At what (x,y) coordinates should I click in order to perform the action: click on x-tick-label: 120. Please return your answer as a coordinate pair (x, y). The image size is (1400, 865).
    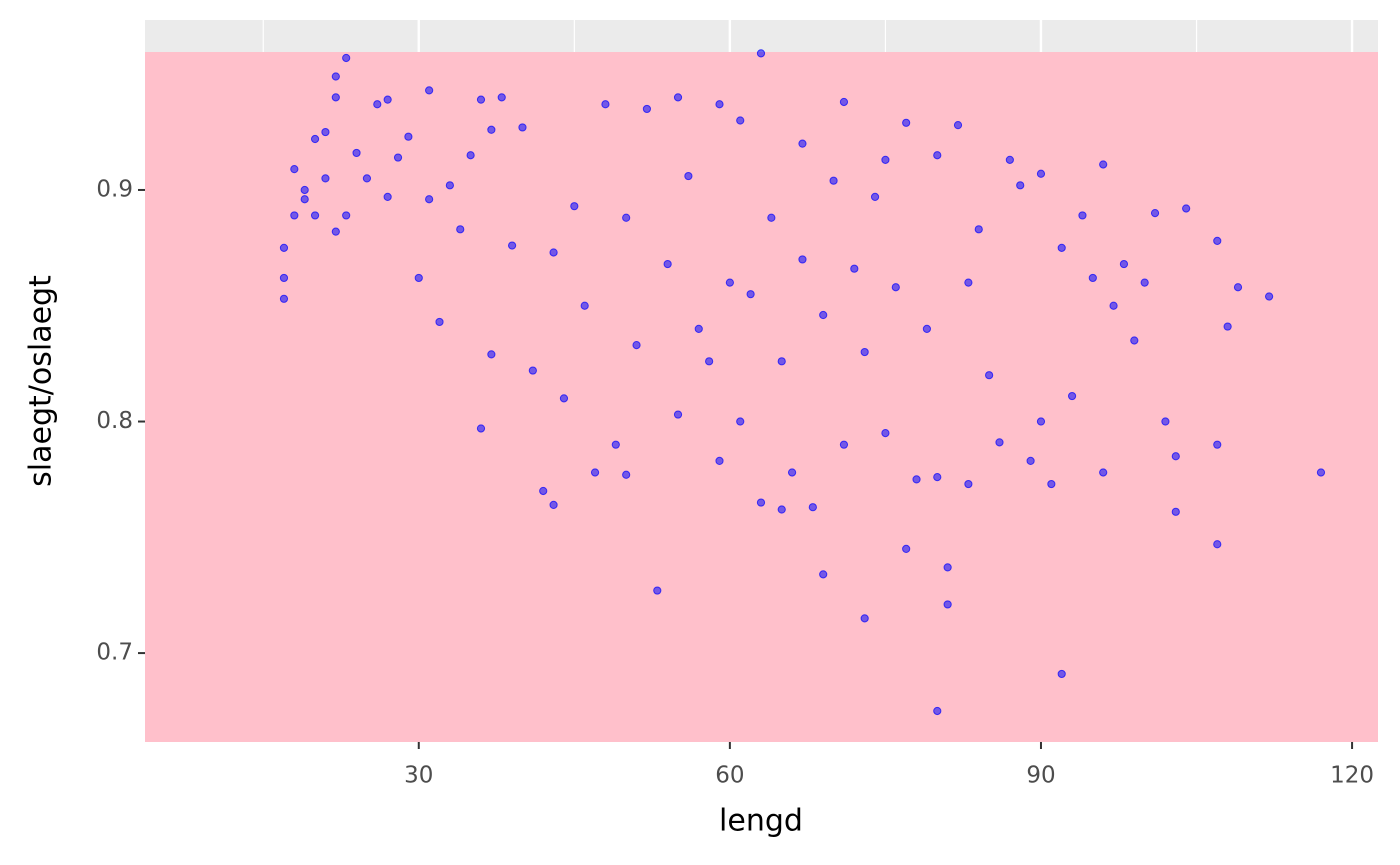
    Looking at the image, I should click on (1352, 776).